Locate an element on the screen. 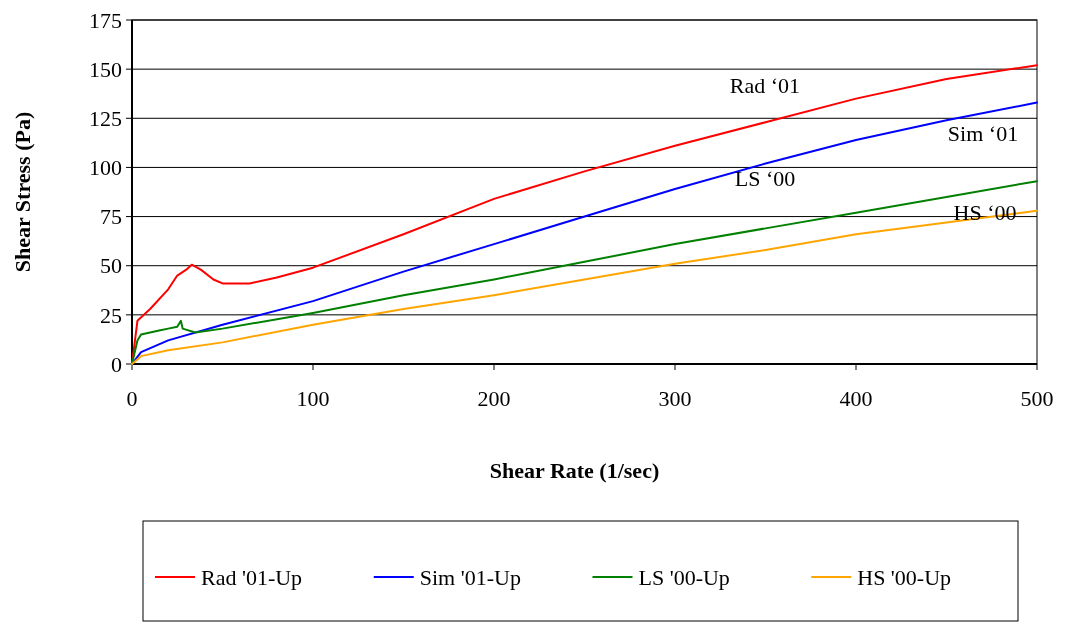  y-tick-label: 0 is located at coordinates (116, 364).